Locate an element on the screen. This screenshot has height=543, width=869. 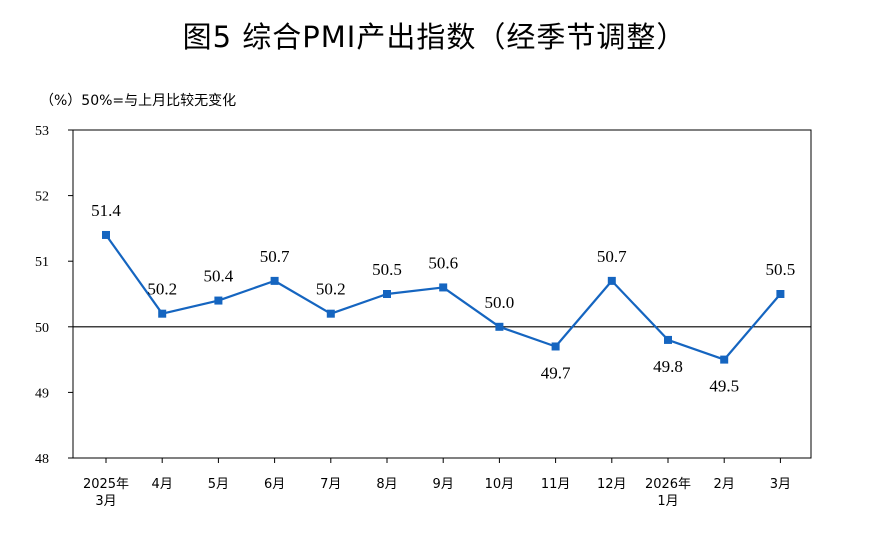
x-tick-label: 2025年 is located at coordinates (106, 484).